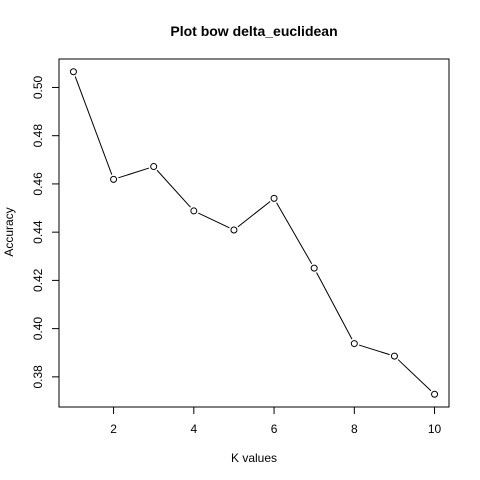 This screenshot has height=480, width=480. I want to click on y-axis-label: Accuracy, so click(9, 231).